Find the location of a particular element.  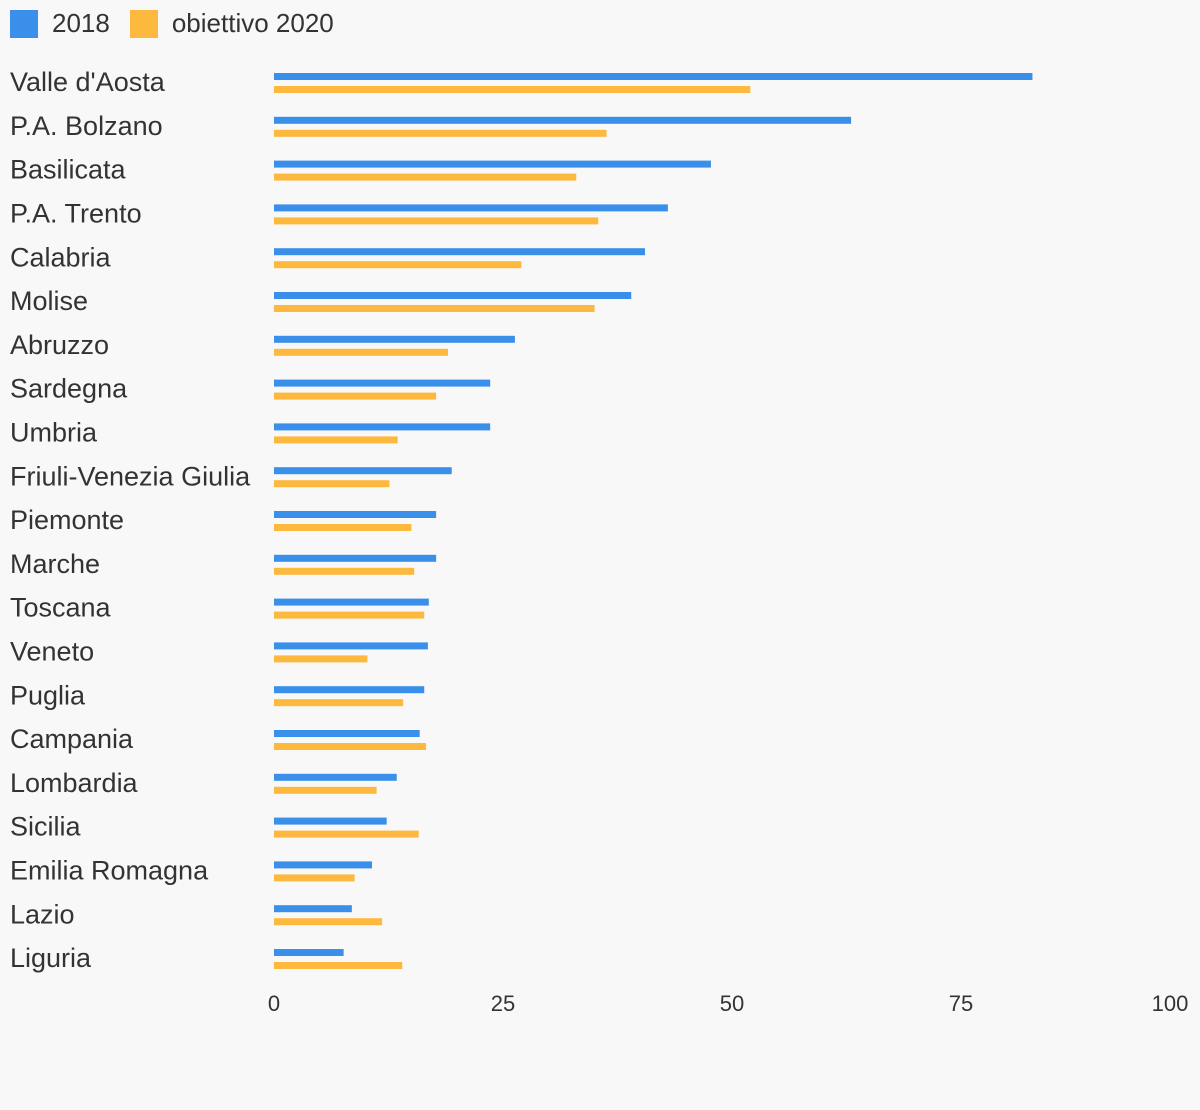

chart-legend: 2018 obiettivo 2020 is located at coordinates (182, 23).